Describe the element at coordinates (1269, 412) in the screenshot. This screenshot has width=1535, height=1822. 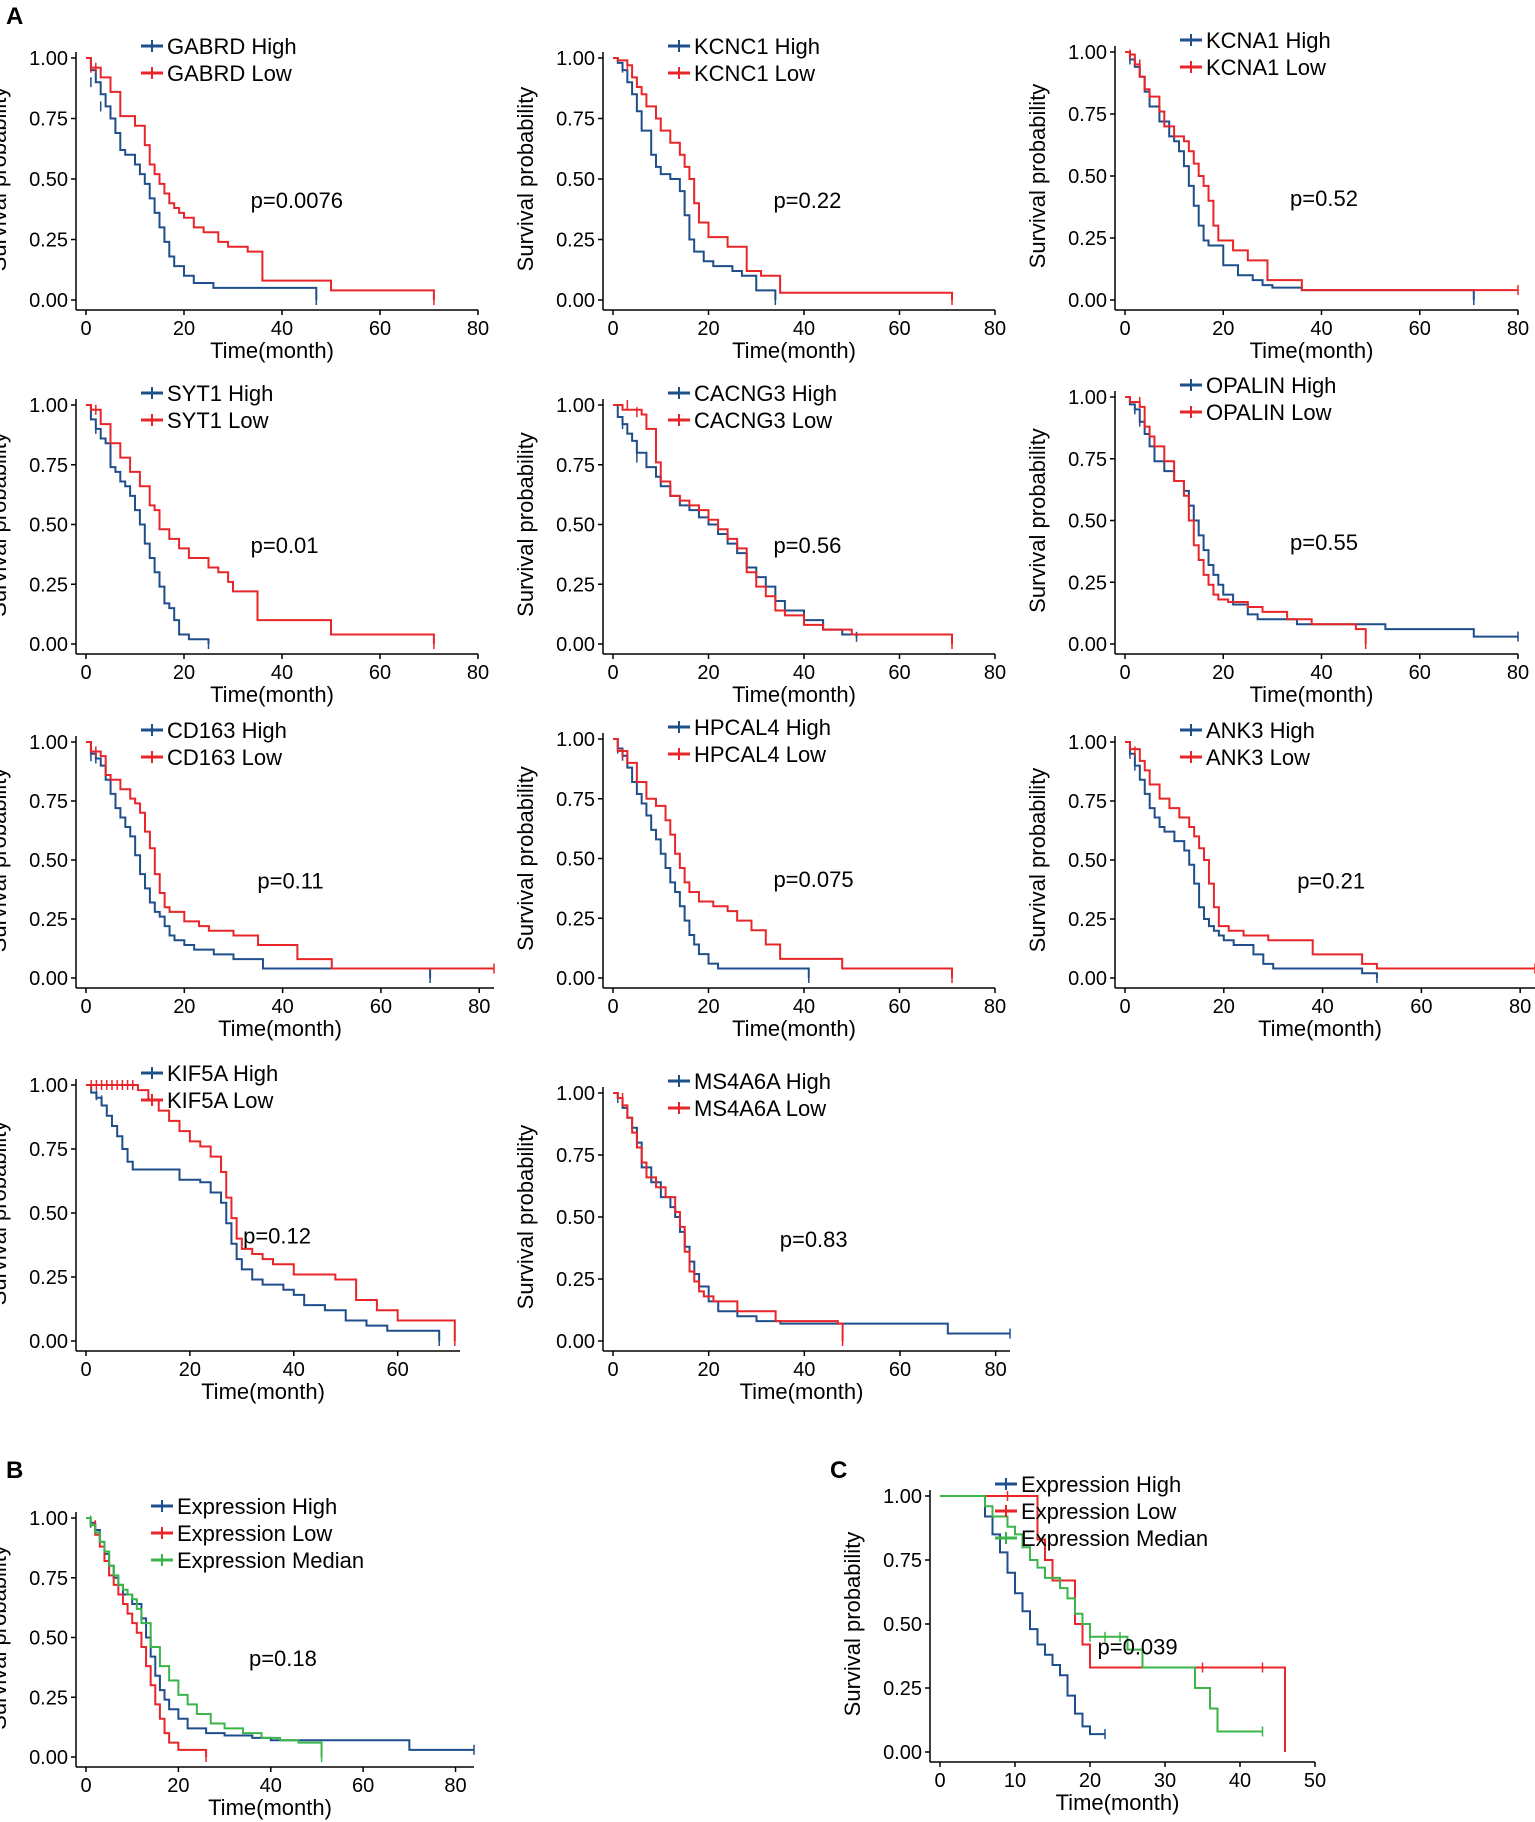
I see `legend-label: OPALIN Low` at that location.